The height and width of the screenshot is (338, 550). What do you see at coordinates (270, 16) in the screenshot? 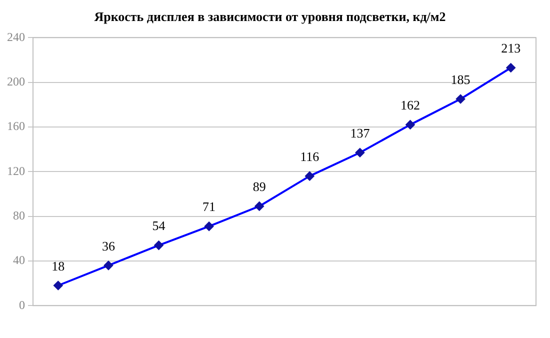
I see `chart-title: Яркость дисплея в зависимости от уровня подсветки, кд/м2` at bounding box center [270, 16].